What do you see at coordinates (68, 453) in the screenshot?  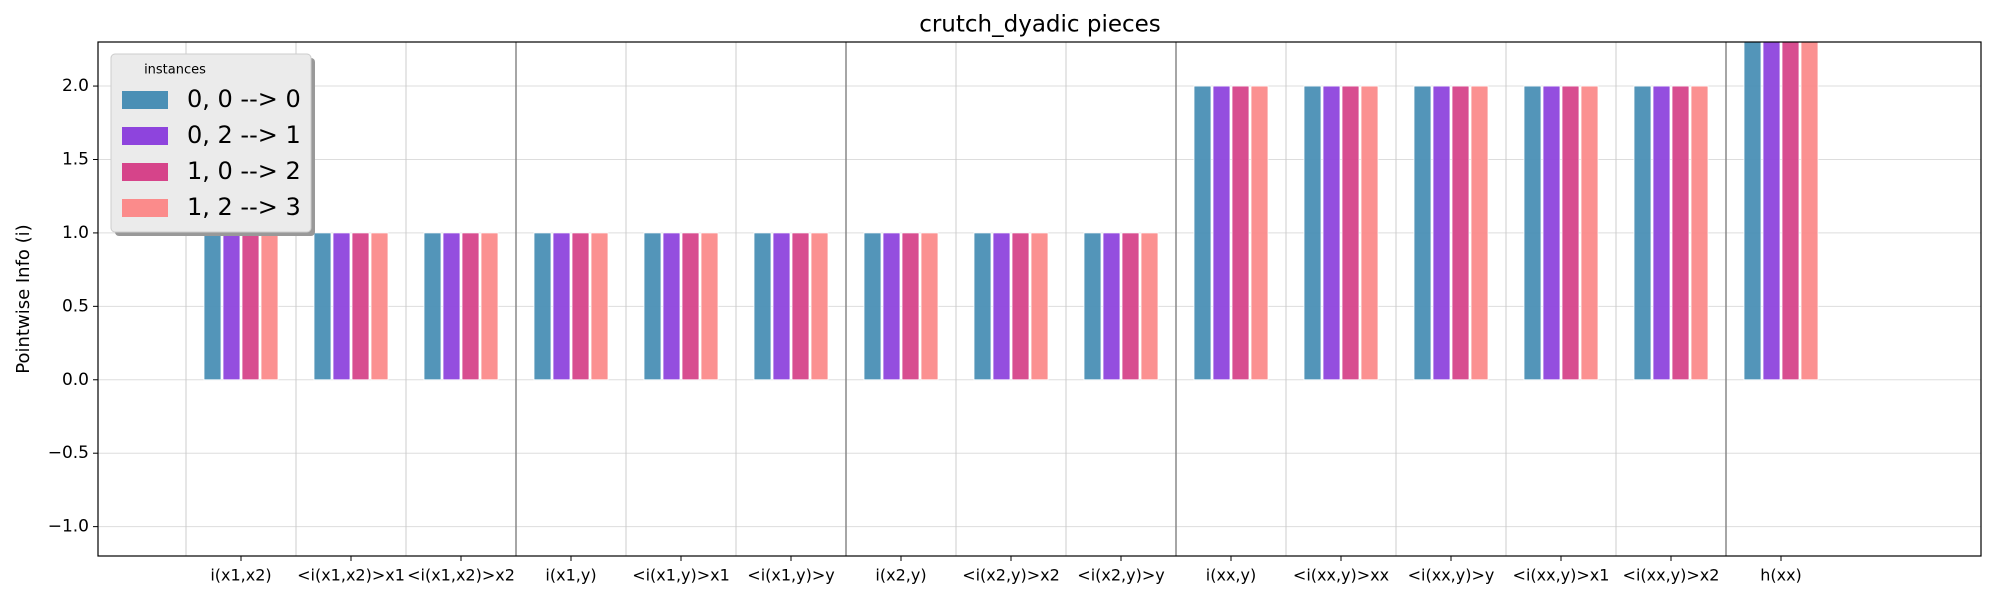 I see `y-tick-label: −0.5` at bounding box center [68, 453].